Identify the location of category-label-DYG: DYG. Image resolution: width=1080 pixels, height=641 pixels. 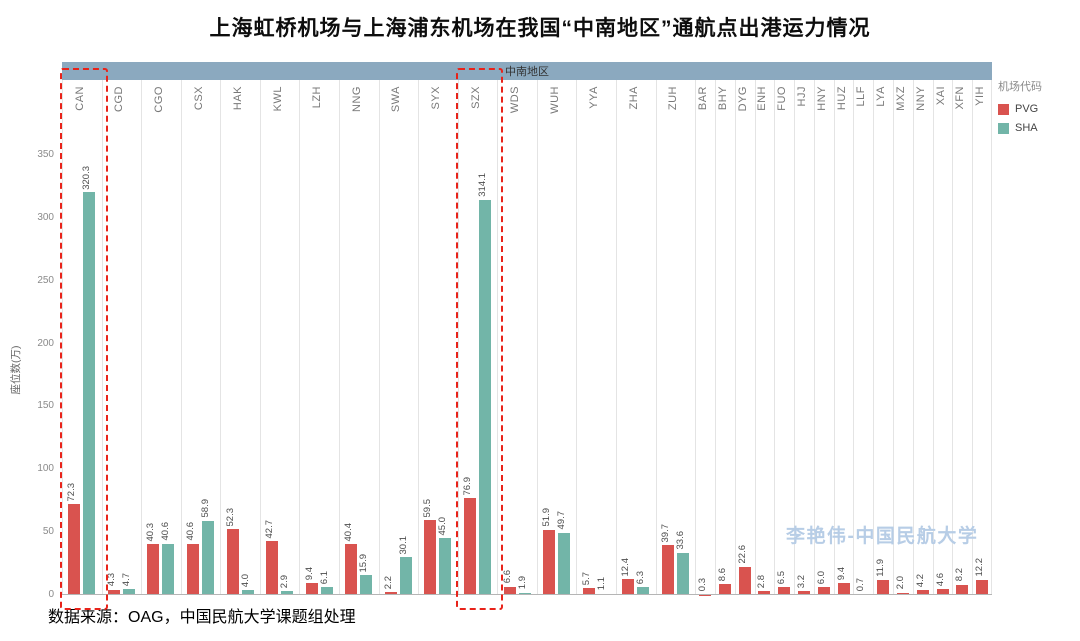
(742, 99).